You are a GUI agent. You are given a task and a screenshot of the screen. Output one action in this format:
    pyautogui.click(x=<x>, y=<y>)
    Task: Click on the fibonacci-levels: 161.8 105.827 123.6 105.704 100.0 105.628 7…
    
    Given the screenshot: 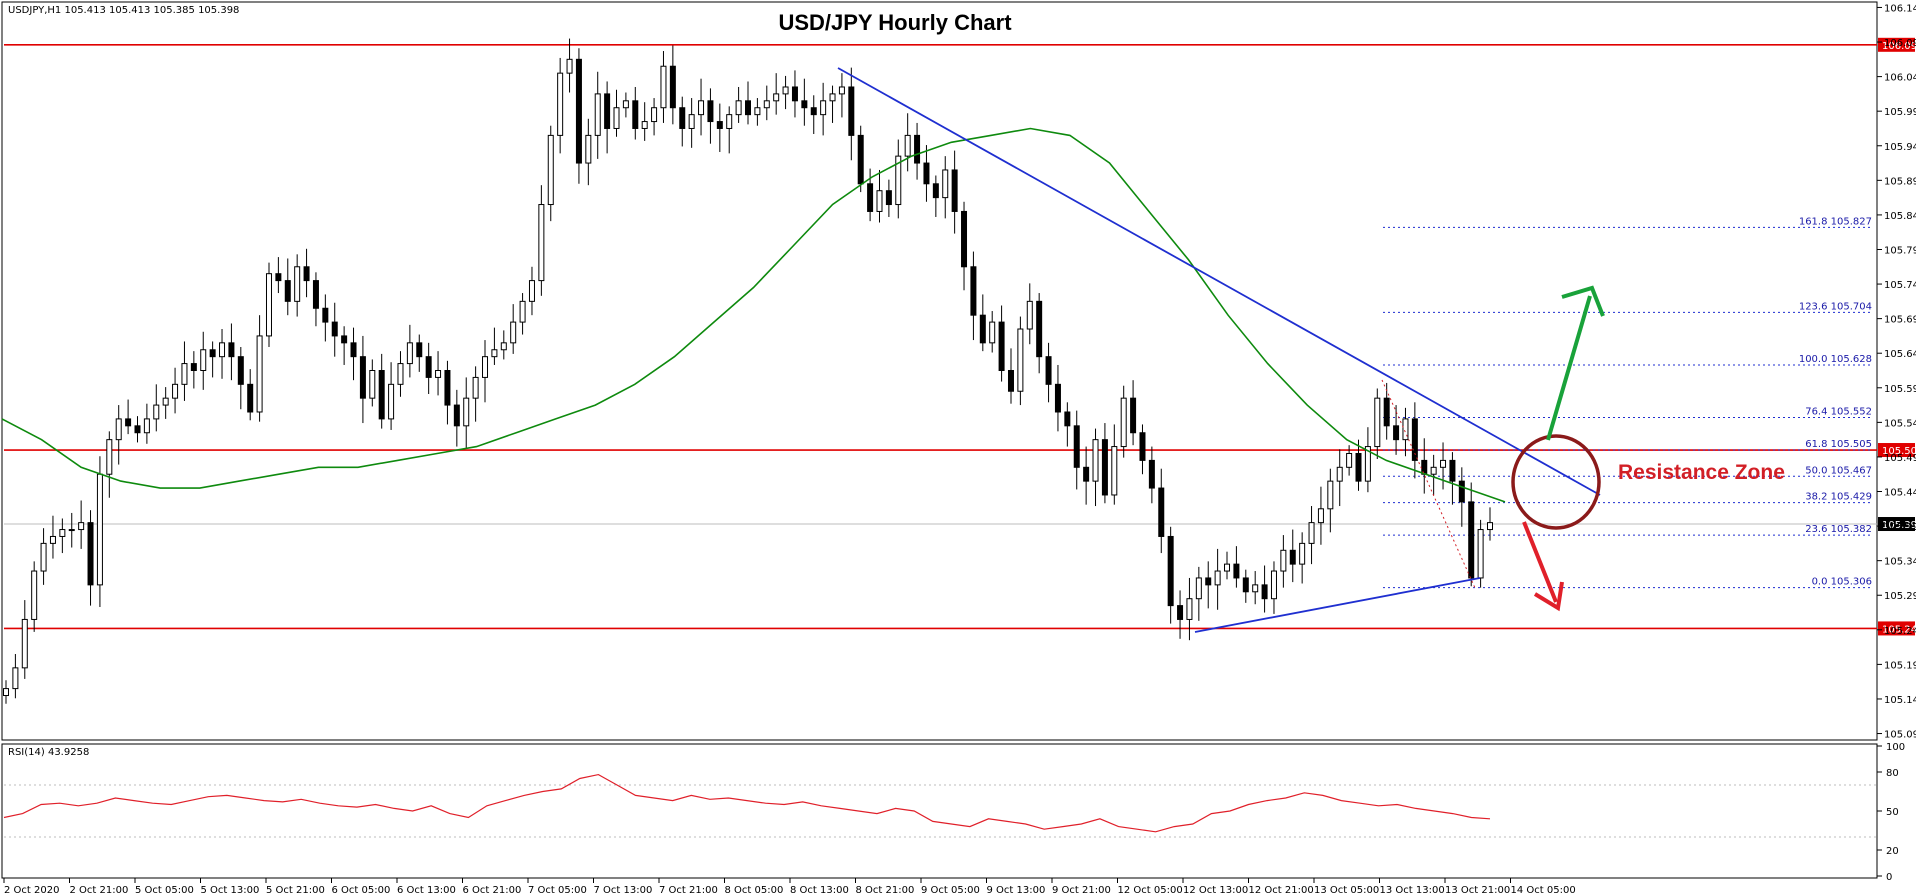 What is the action you would take?
    pyautogui.click(x=1627, y=402)
    